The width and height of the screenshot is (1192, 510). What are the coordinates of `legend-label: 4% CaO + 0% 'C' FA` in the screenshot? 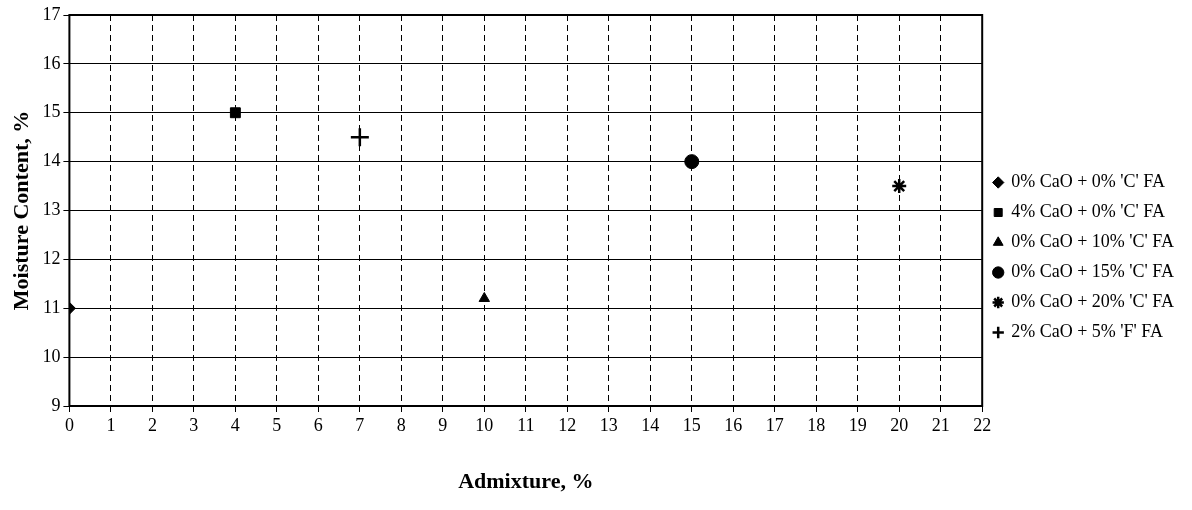 It's located at (1088, 211).